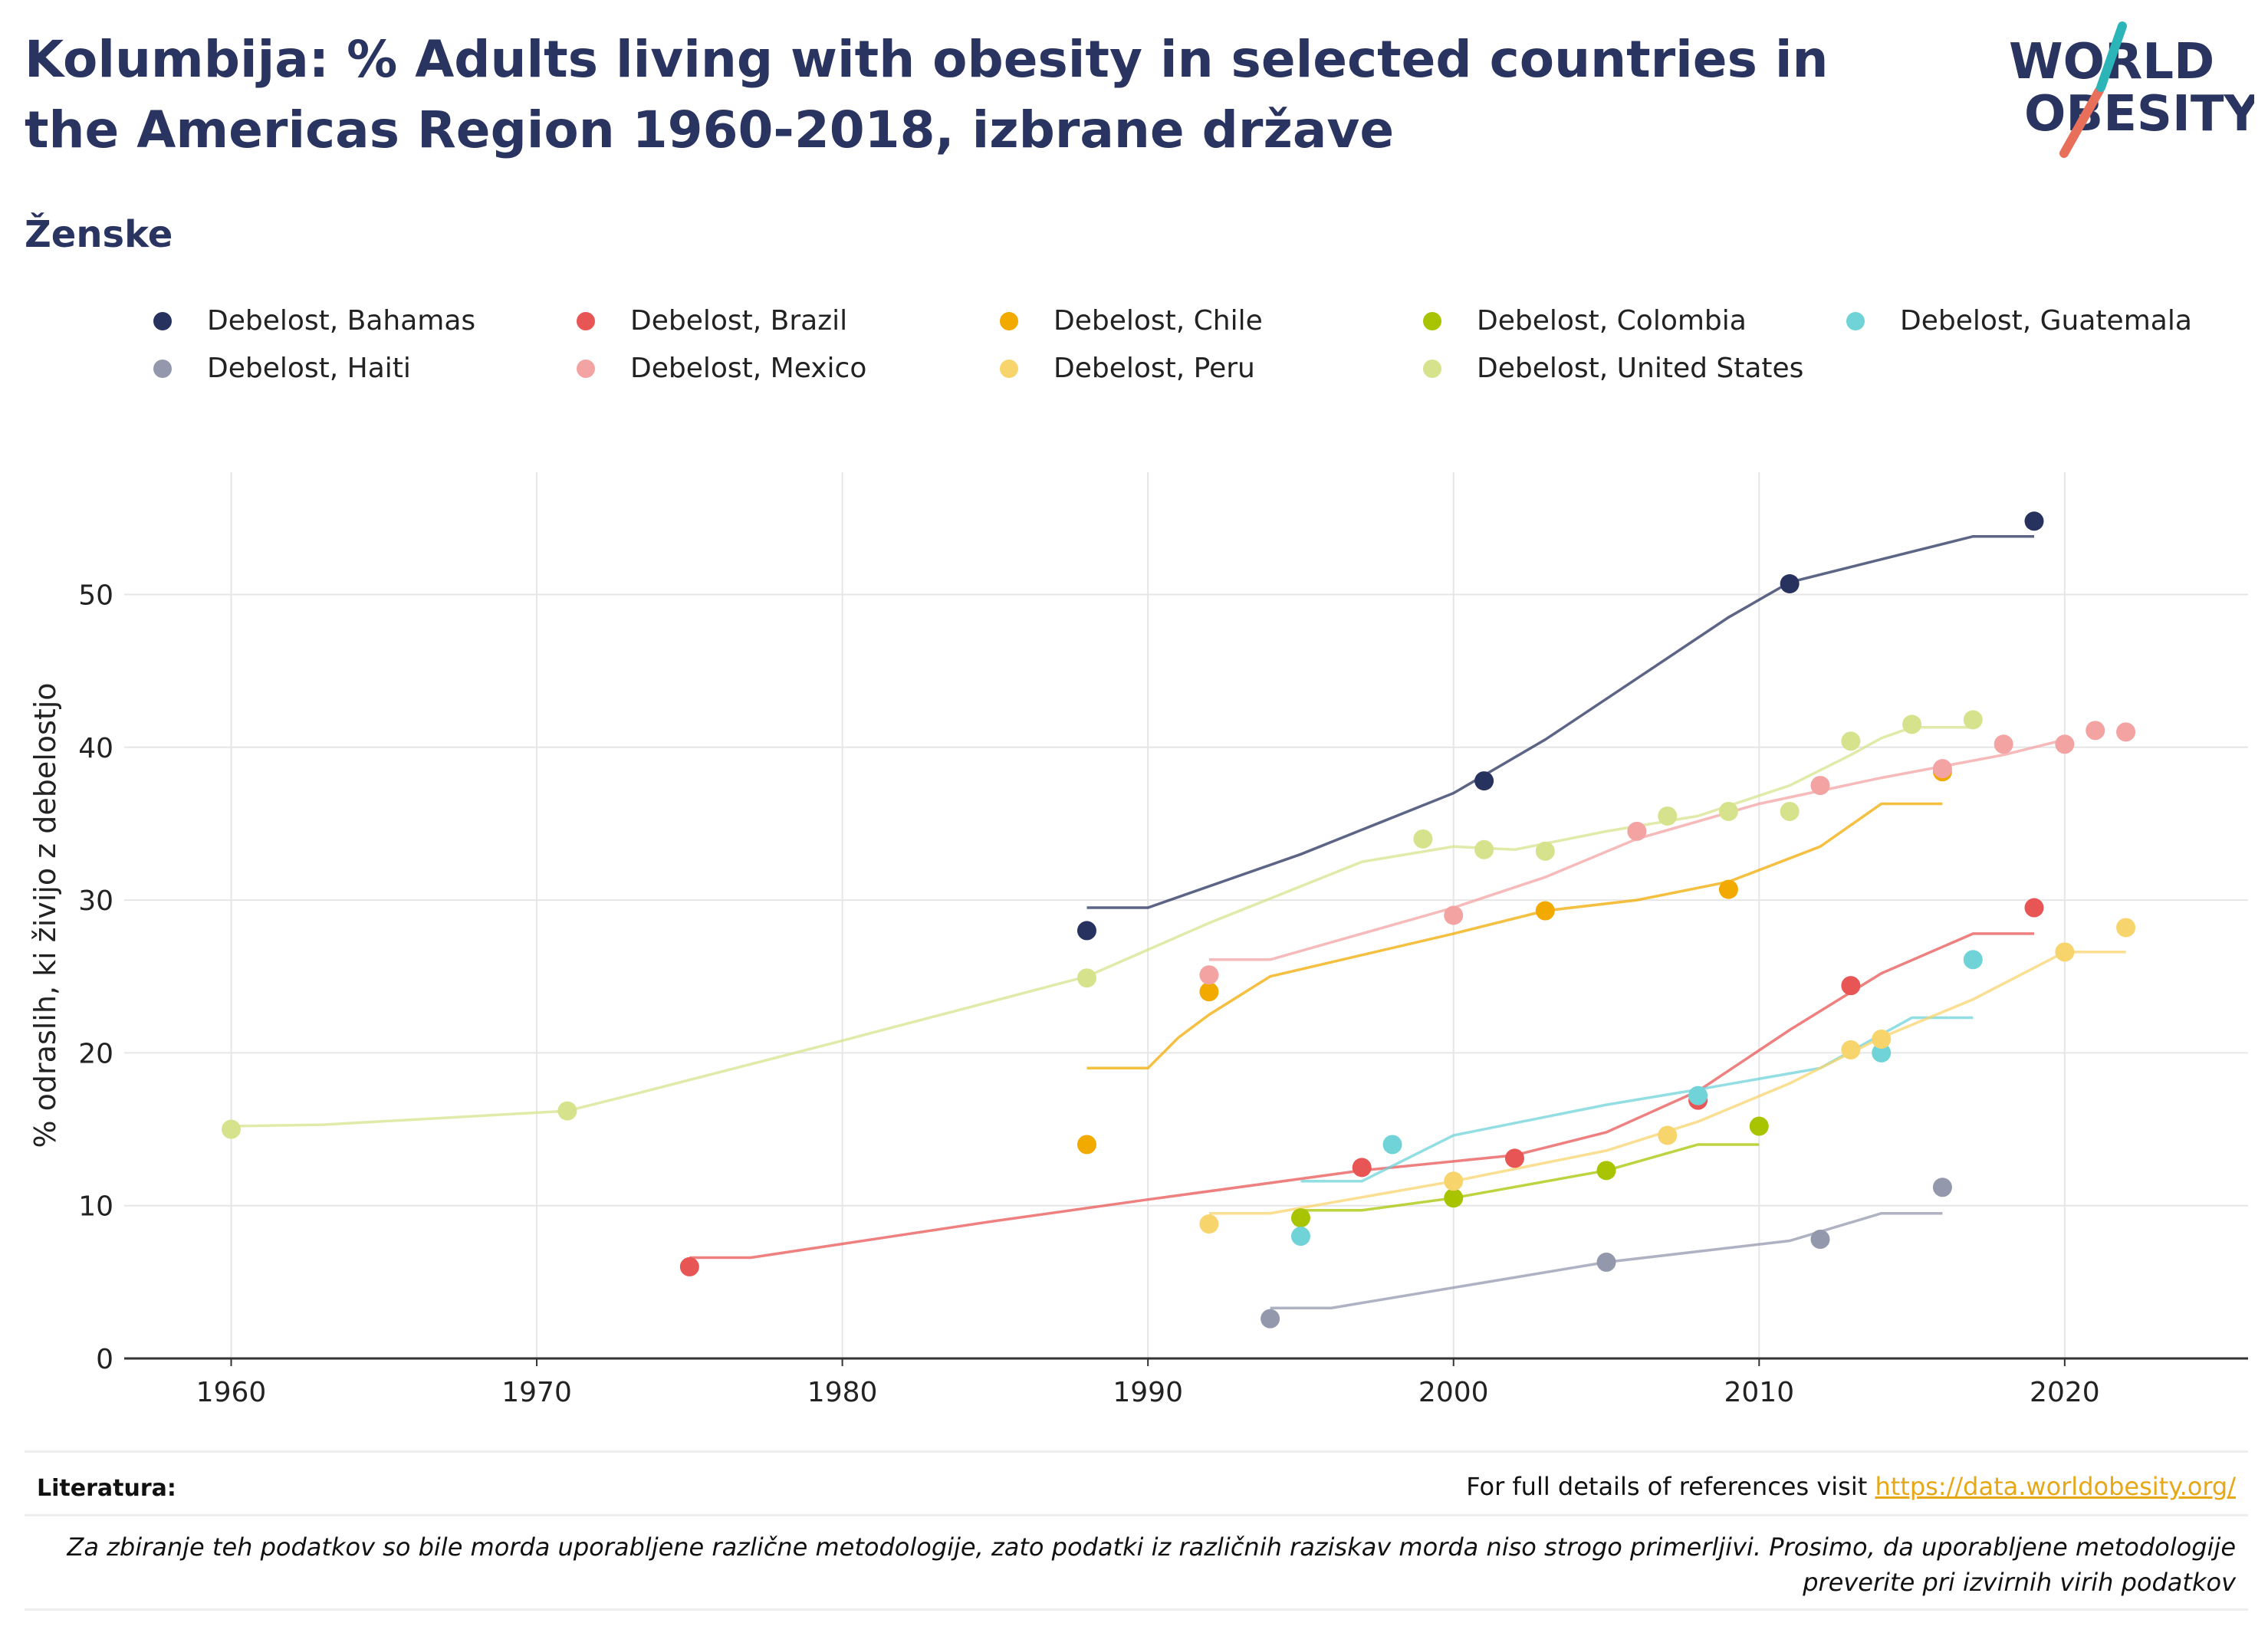 Image resolution: width=2268 pixels, height=1649 pixels. Describe the element at coordinates (1453, 1392) in the screenshot. I see `x-tick-label: 2000` at that location.